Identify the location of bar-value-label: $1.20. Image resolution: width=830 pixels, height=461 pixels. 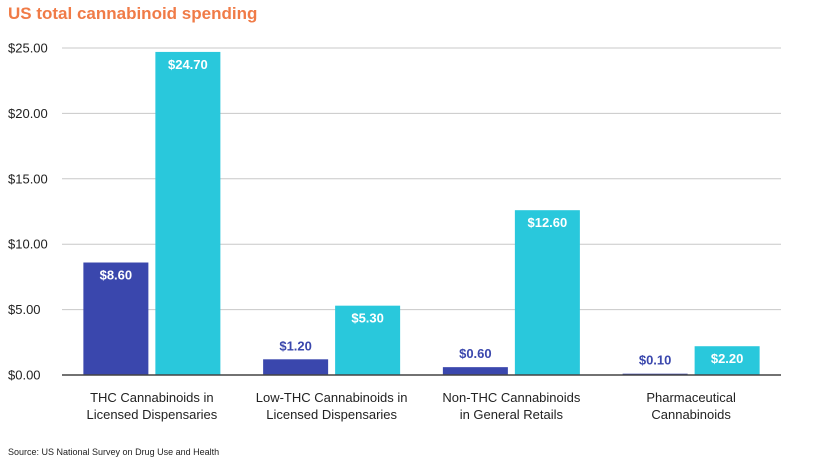
(295, 345).